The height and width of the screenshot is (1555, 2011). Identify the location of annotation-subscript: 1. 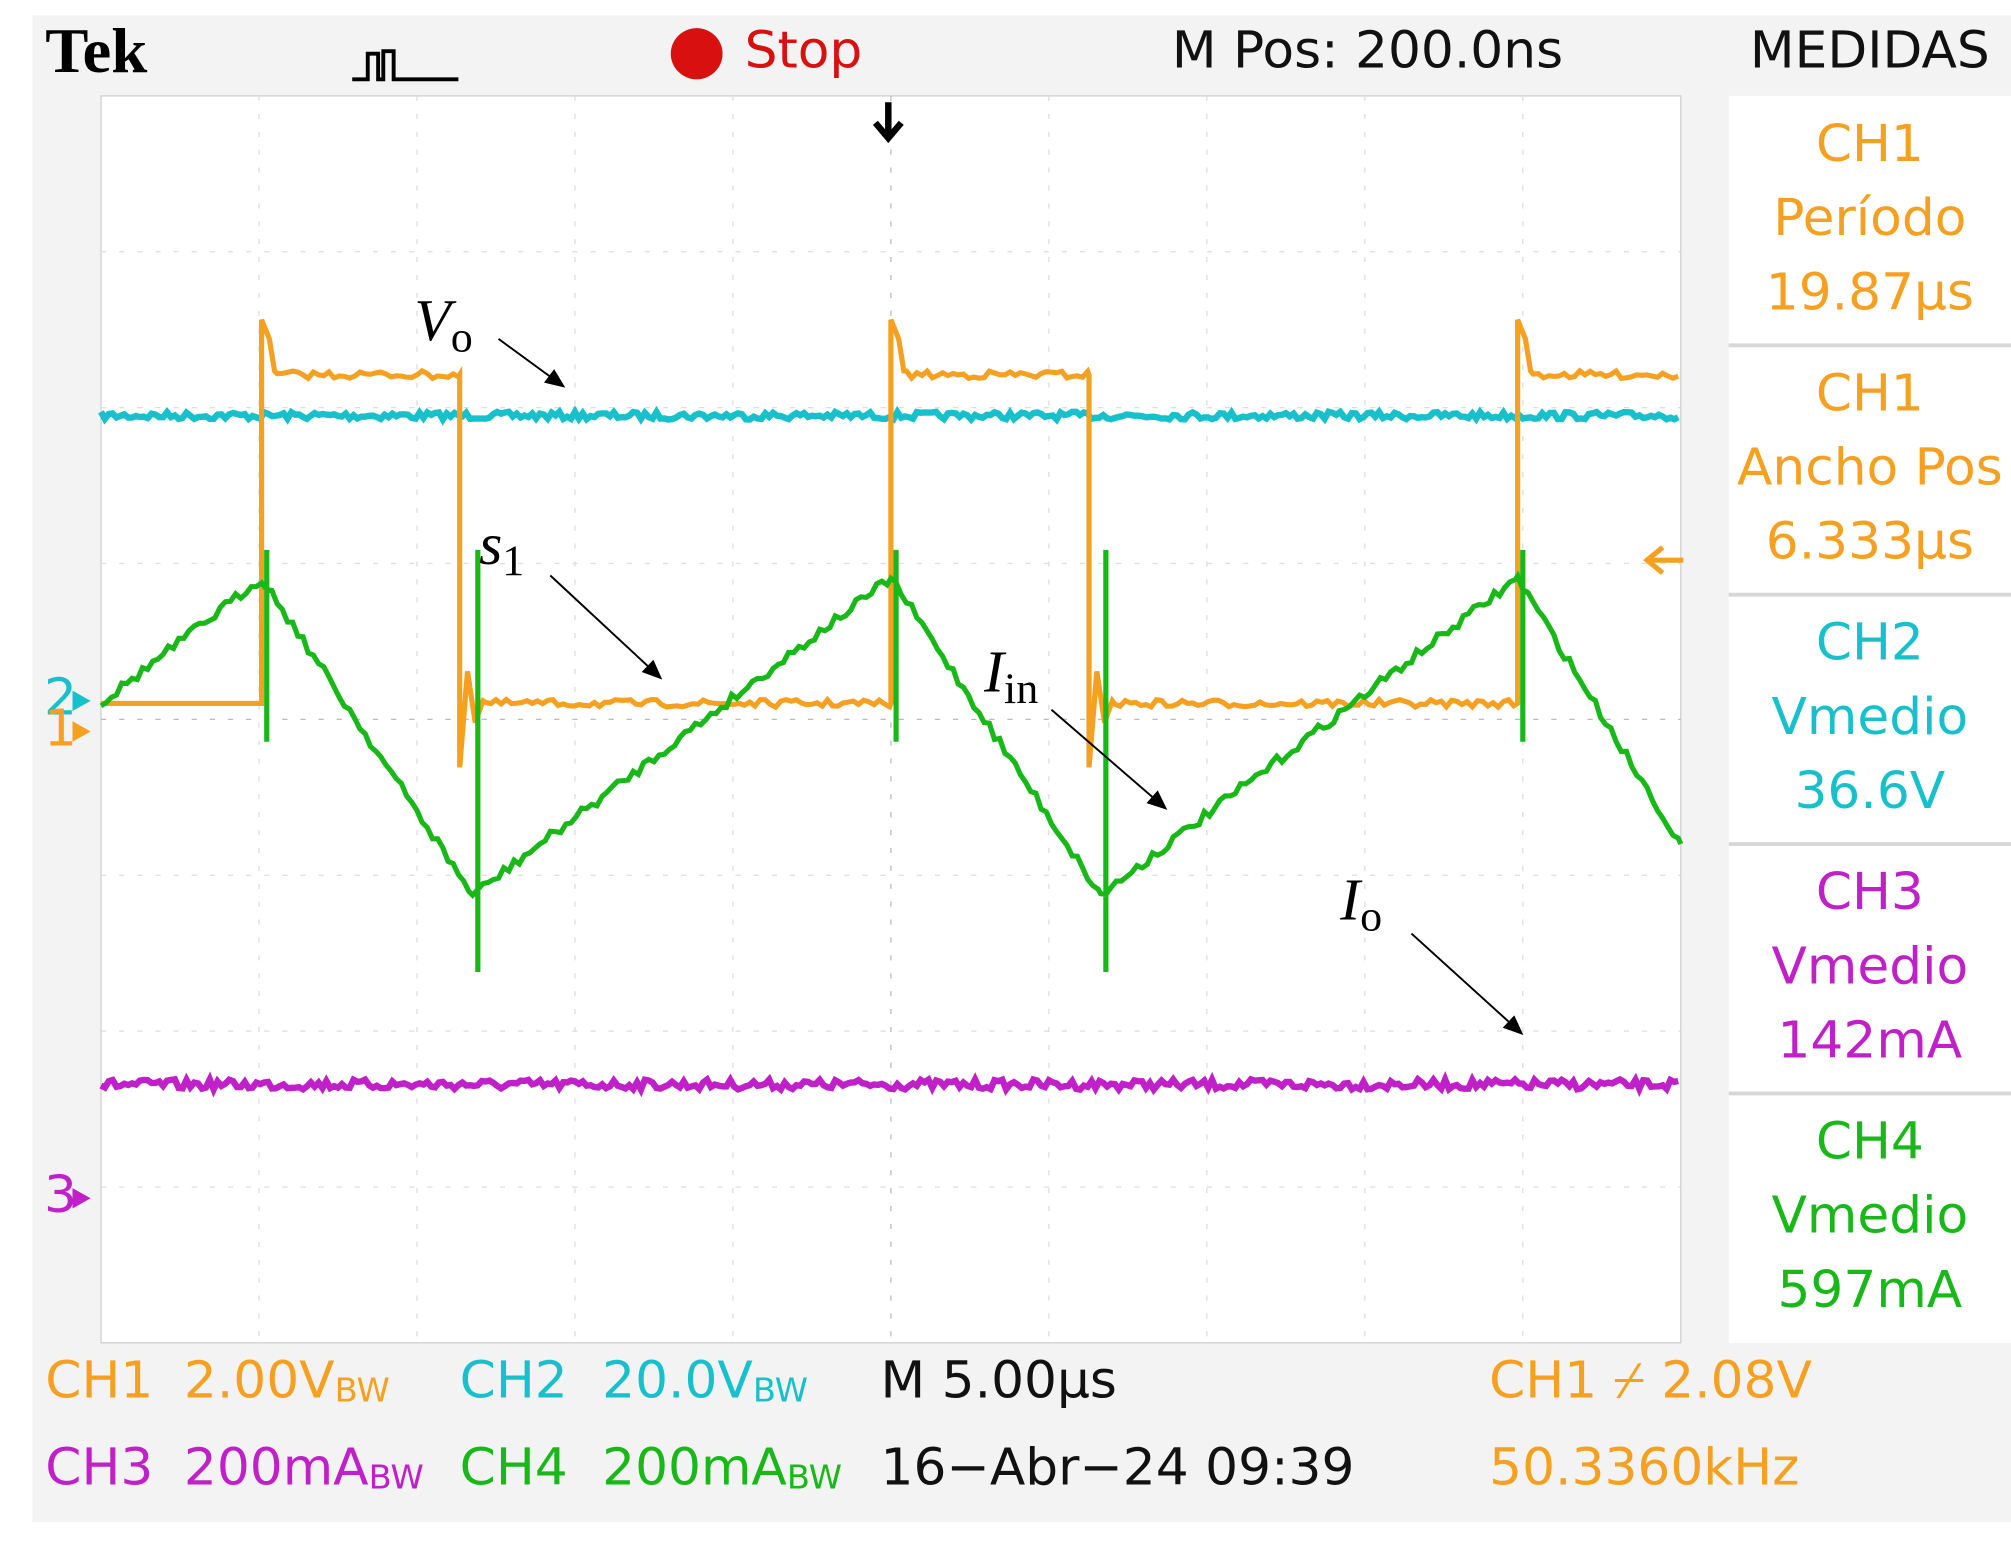
(513, 561).